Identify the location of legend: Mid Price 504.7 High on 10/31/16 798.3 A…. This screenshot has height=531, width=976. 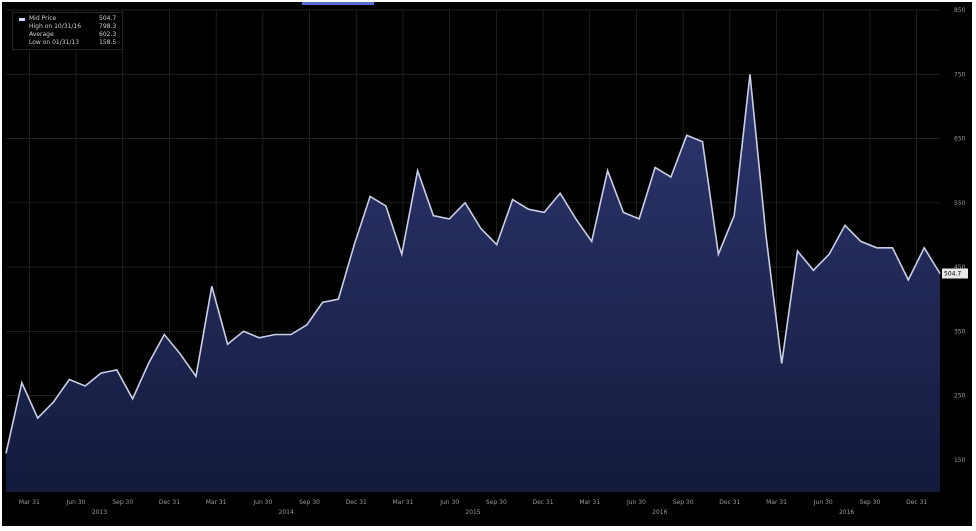
(68, 31).